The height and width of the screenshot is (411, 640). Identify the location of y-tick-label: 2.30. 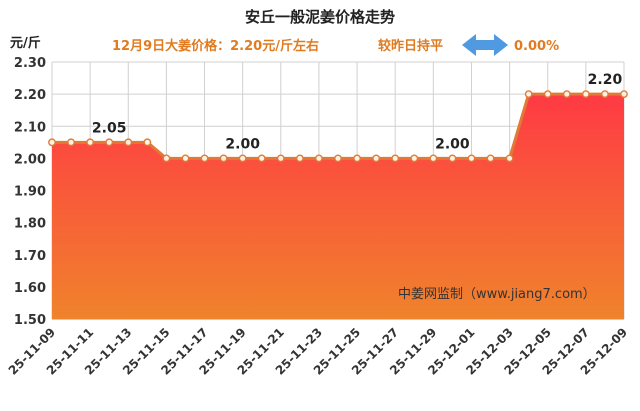
(30, 63).